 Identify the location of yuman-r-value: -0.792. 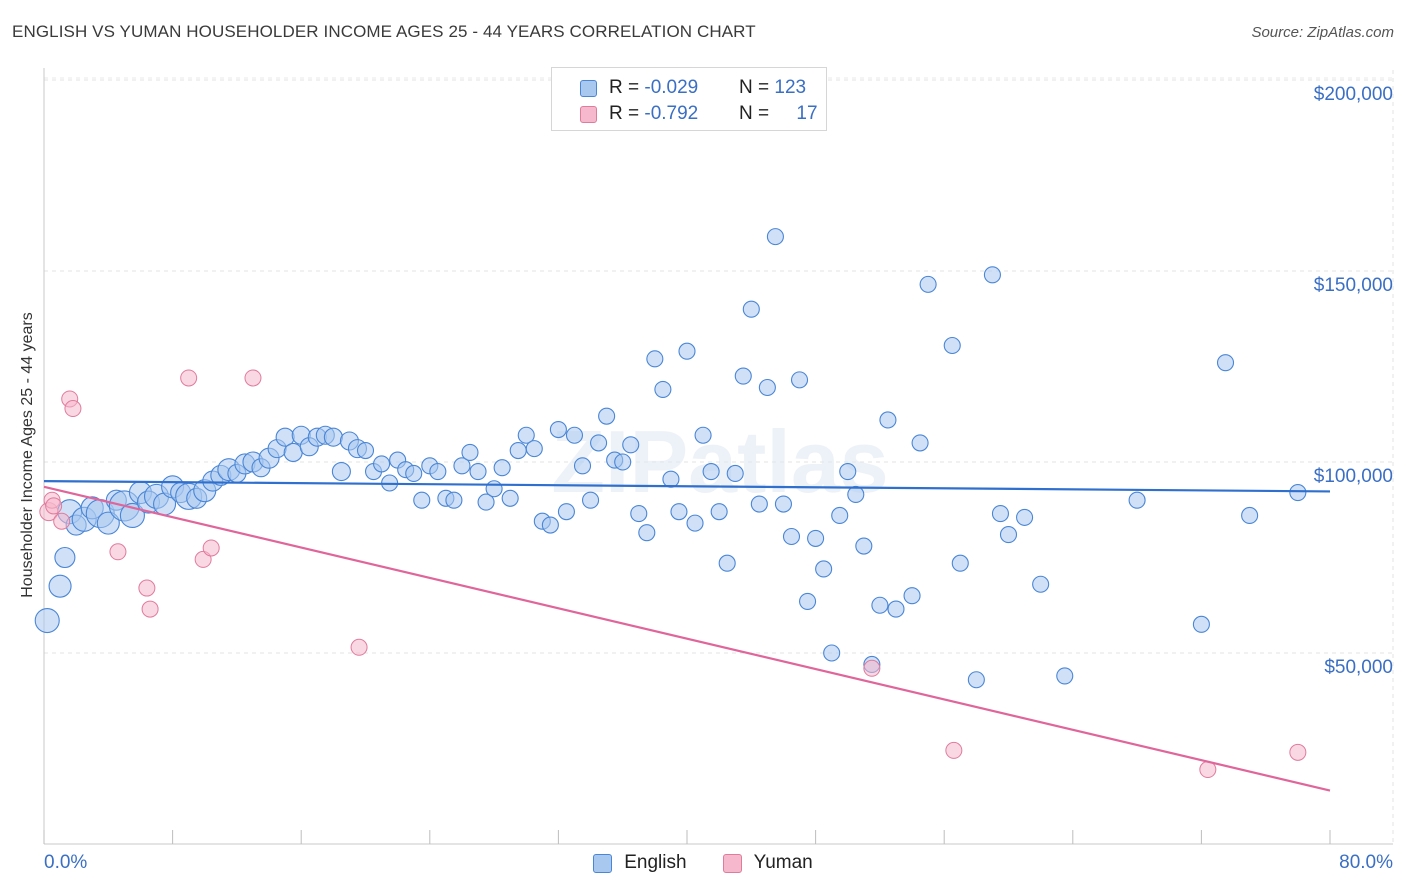
(671, 113).